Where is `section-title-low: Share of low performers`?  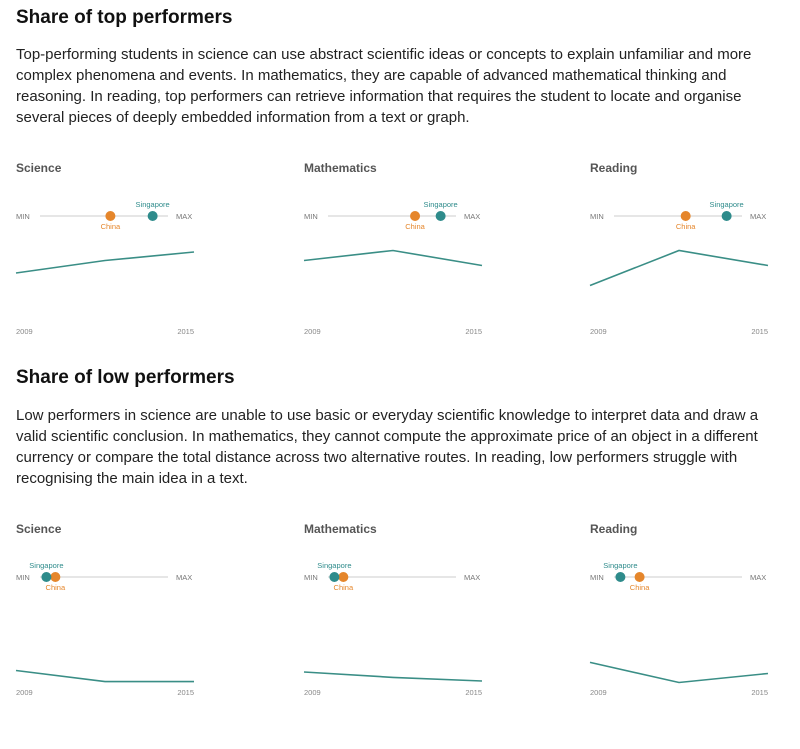 section-title-low: Share of low performers is located at coordinates (125, 377).